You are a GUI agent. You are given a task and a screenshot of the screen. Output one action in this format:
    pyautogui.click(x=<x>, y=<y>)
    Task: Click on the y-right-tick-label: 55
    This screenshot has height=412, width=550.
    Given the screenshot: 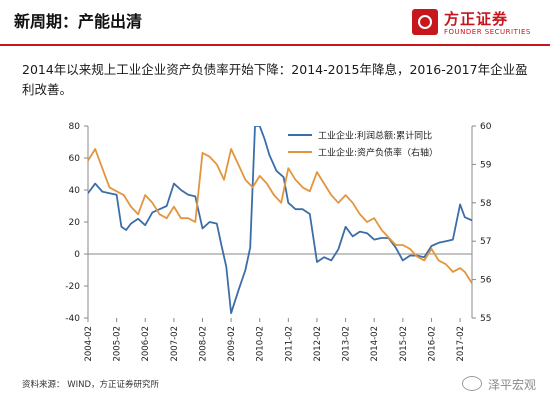 What is the action you would take?
    pyautogui.click(x=485, y=319)
    